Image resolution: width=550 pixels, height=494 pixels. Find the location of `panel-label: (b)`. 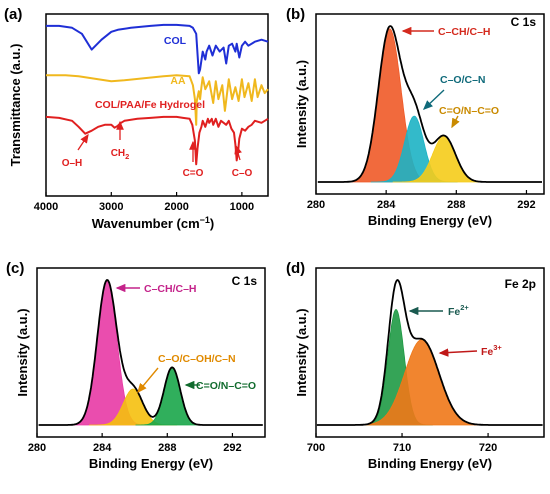

panel-label: (b) is located at coordinates (295, 14).